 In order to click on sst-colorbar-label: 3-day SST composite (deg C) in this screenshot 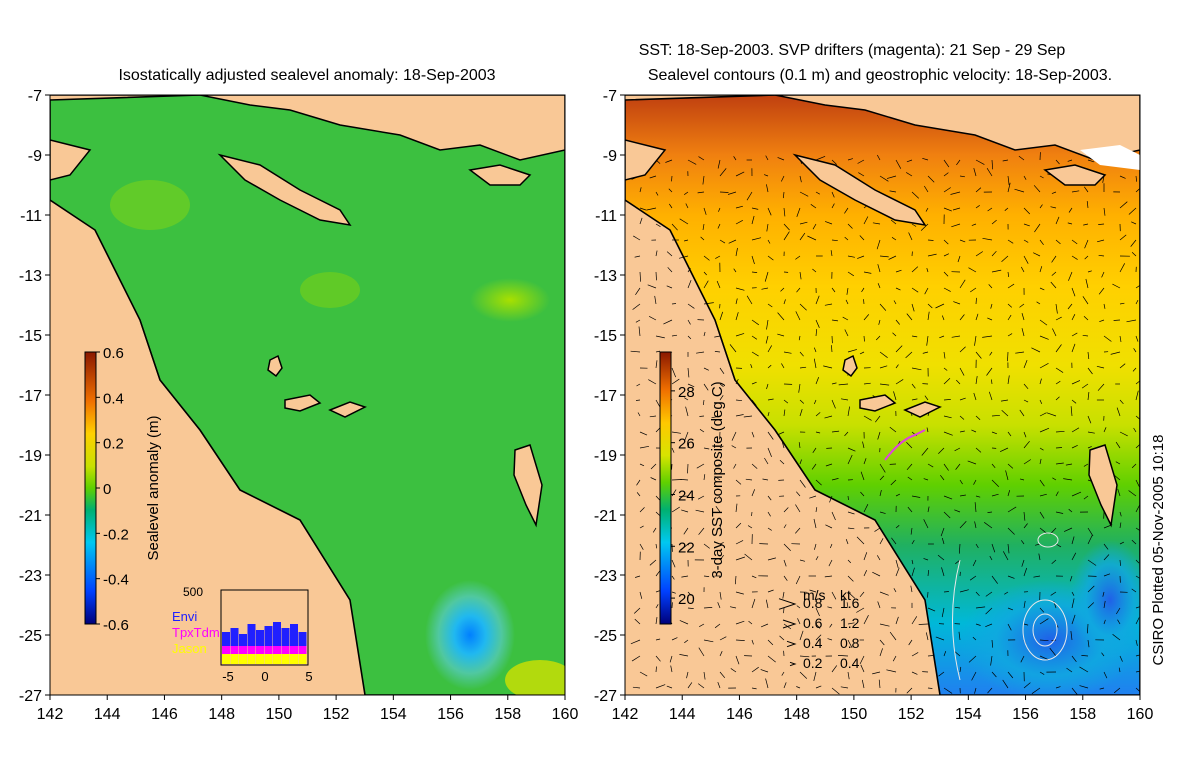, I will do `click(717, 479)`.